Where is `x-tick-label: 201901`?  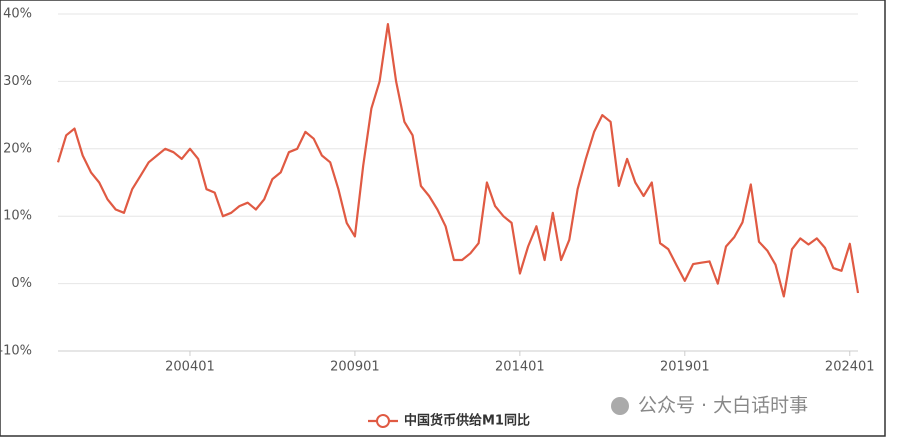 x-tick-label: 201901 is located at coordinates (685, 367).